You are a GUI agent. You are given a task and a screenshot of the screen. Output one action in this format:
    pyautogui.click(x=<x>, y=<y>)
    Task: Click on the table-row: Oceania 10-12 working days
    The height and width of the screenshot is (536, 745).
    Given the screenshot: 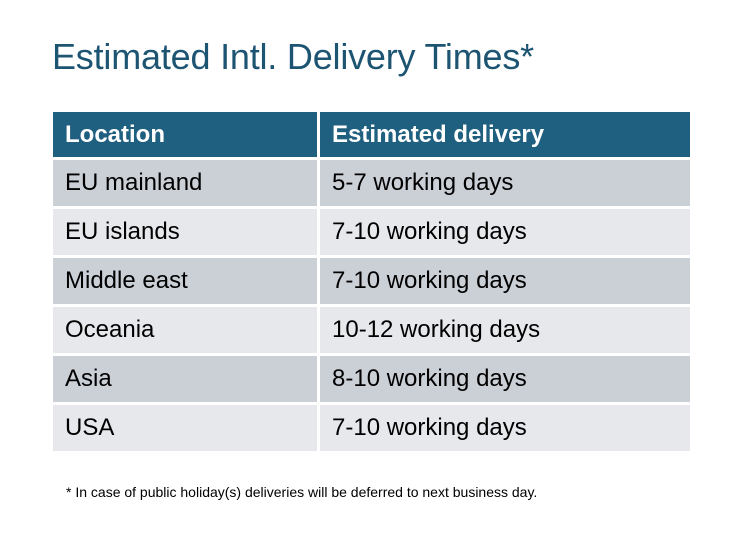 What is the action you would take?
    pyautogui.click(x=371, y=331)
    